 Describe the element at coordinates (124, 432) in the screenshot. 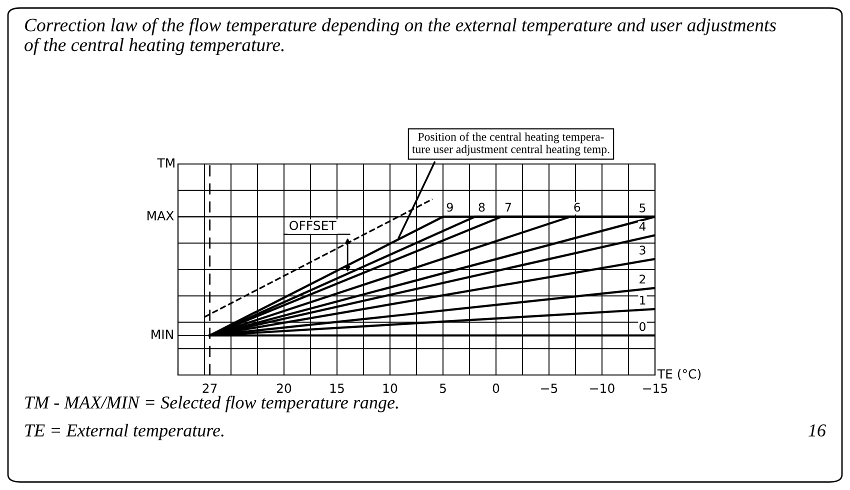

I see `text: TE = External temperature.` at that location.